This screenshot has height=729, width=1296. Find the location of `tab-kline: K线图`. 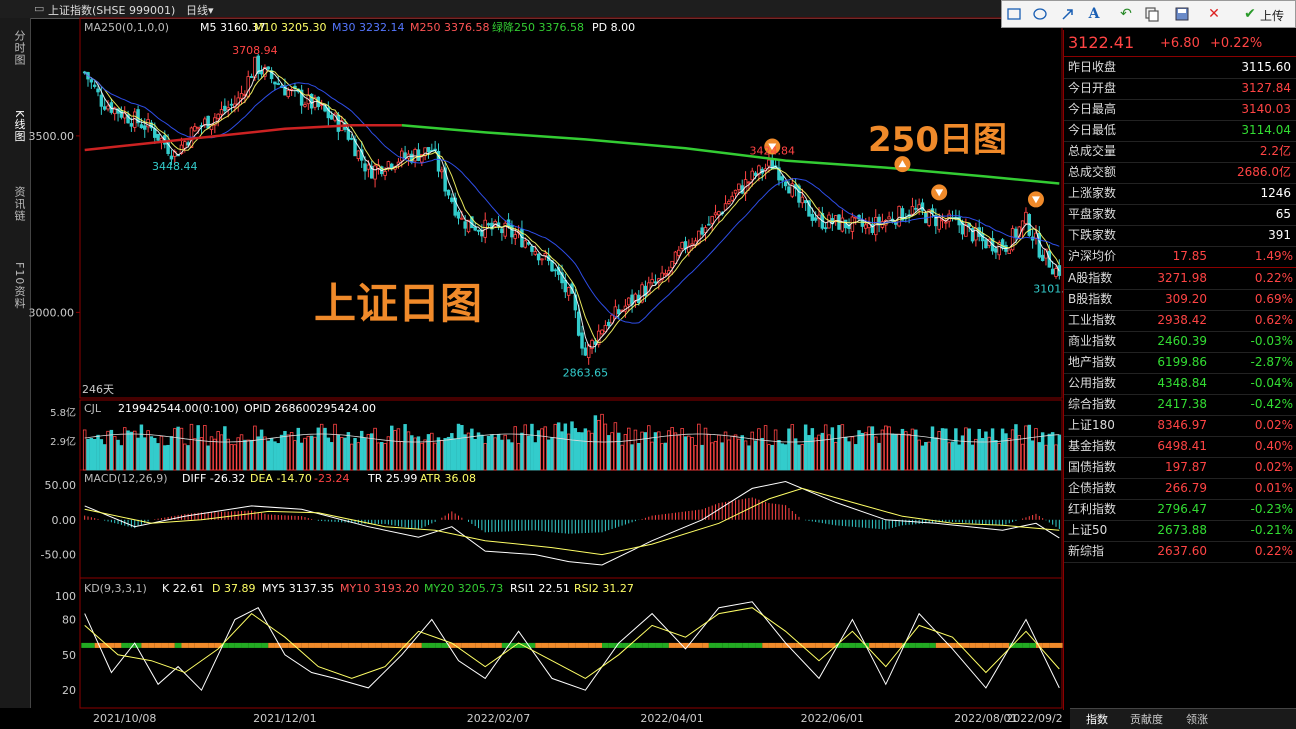

tab-kline: K线图 is located at coordinates (19, 126).